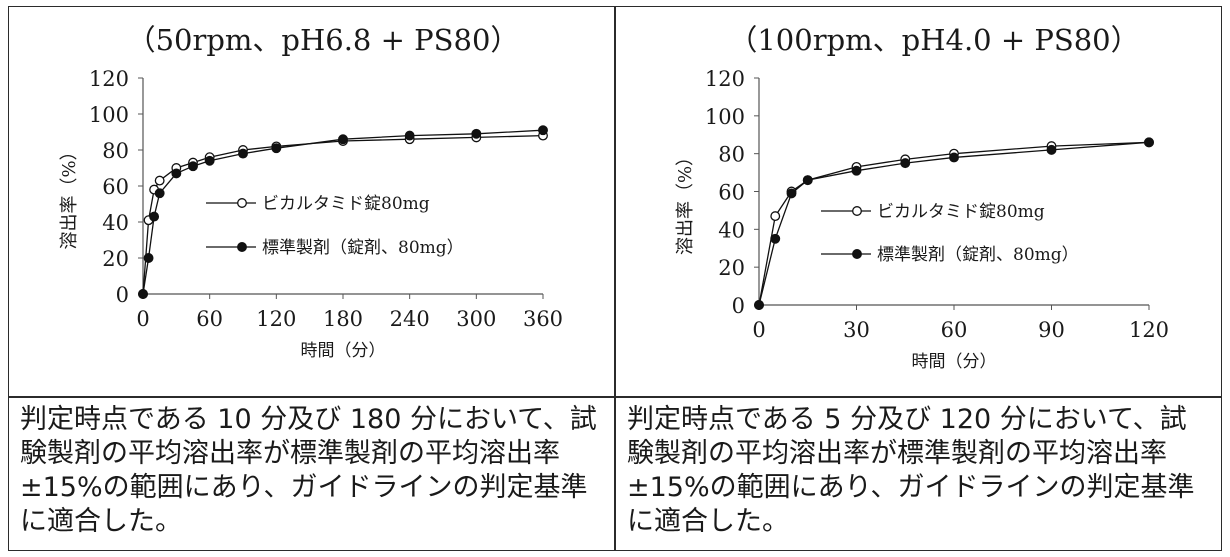  What do you see at coordinates (323, 40) in the screenshot?
I see `chart-title: （50rpm、pH6.8 + PS80）` at bounding box center [323, 40].